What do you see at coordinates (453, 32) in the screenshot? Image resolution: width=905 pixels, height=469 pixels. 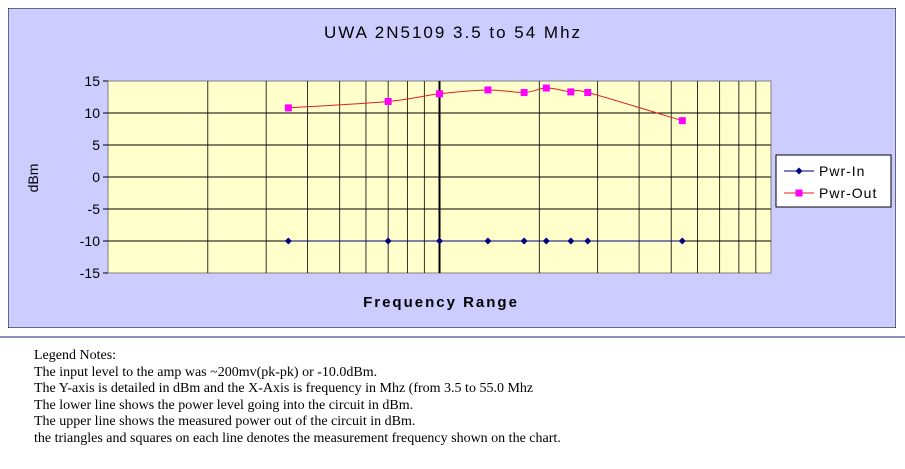 I see `chart-title: UWA 2N5109 3.5 to 54 Mhz` at bounding box center [453, 32].